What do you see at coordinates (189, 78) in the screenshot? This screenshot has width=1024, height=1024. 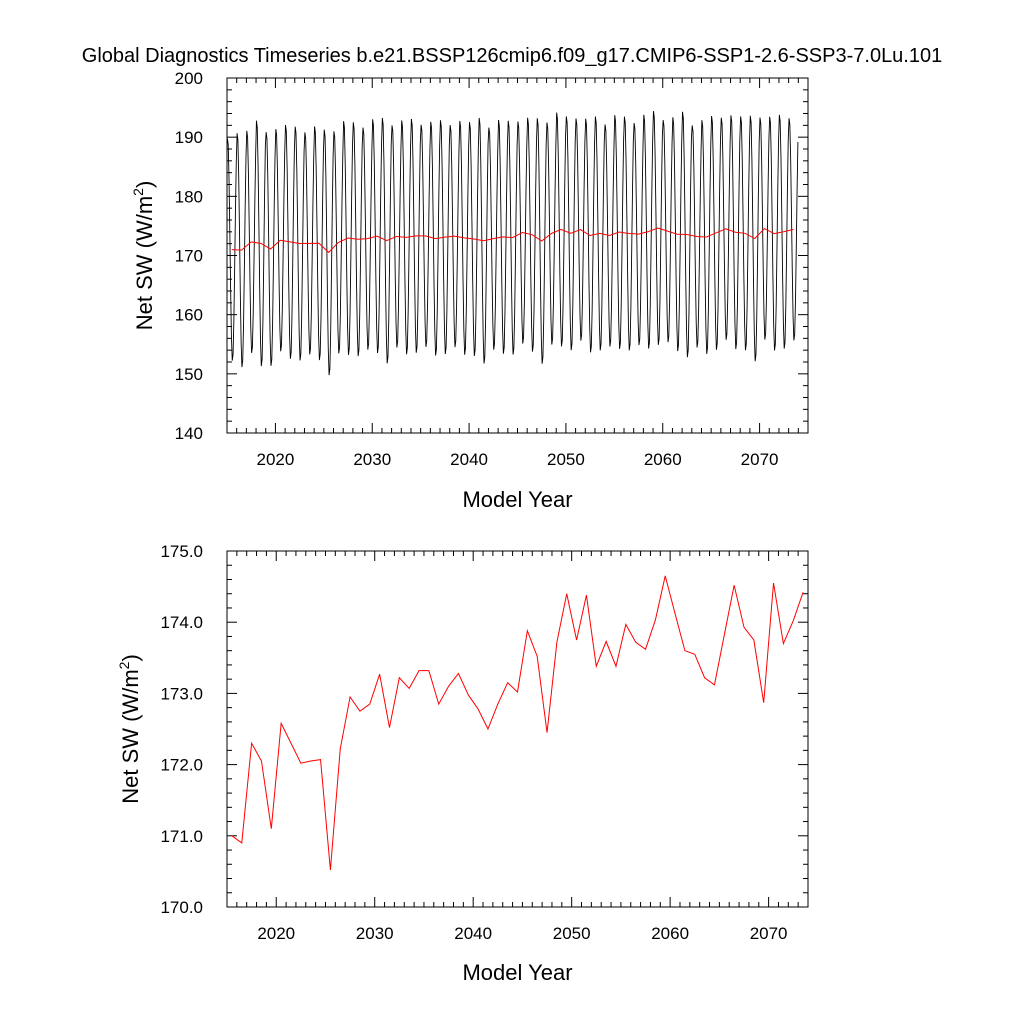 I see `y-tick-label: 200` at bounding box center [189, 78].